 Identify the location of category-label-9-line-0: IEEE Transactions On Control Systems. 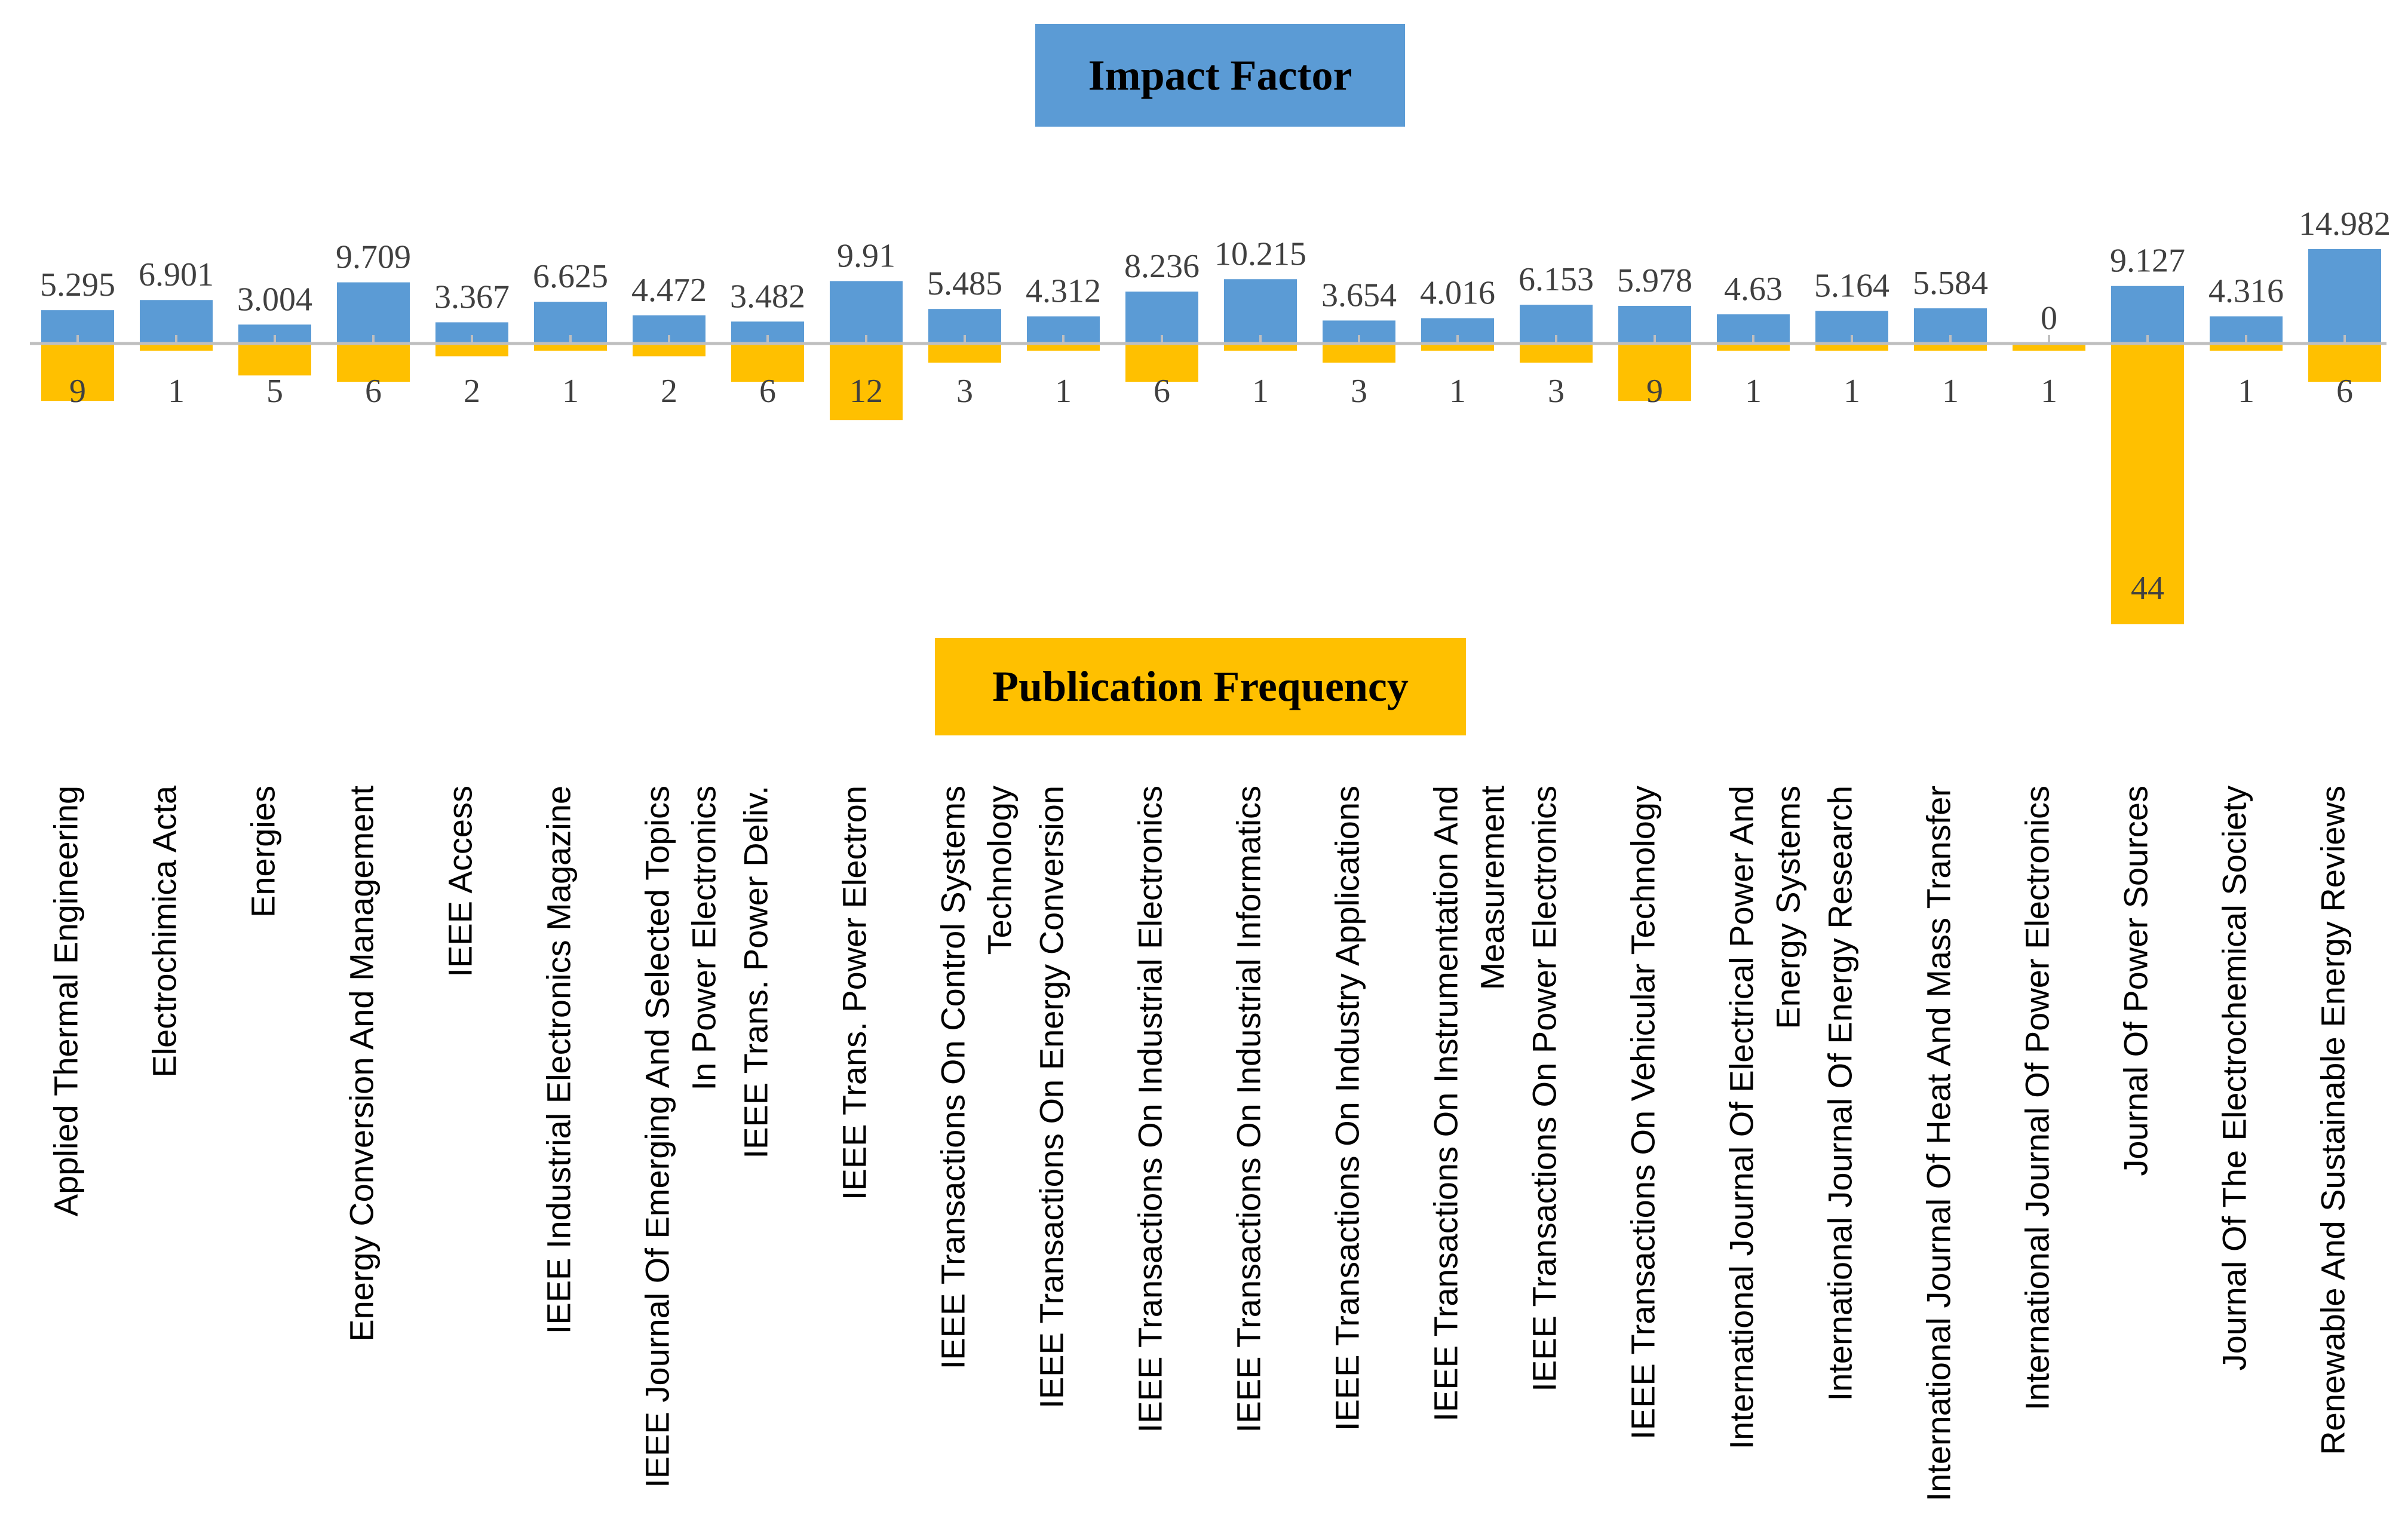
(953, 1077).